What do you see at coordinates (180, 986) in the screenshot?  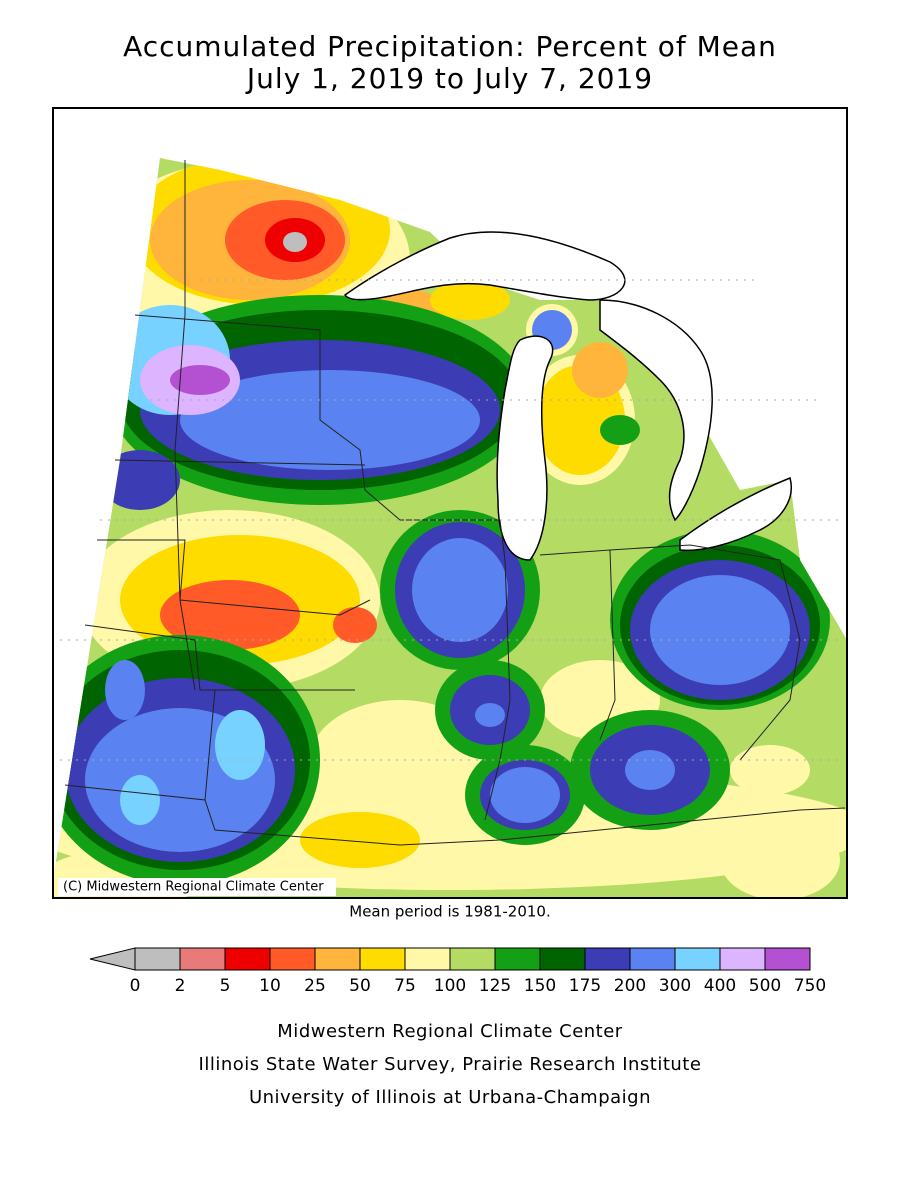 I see `legend-label: 2` at bounding box center [180, 986].